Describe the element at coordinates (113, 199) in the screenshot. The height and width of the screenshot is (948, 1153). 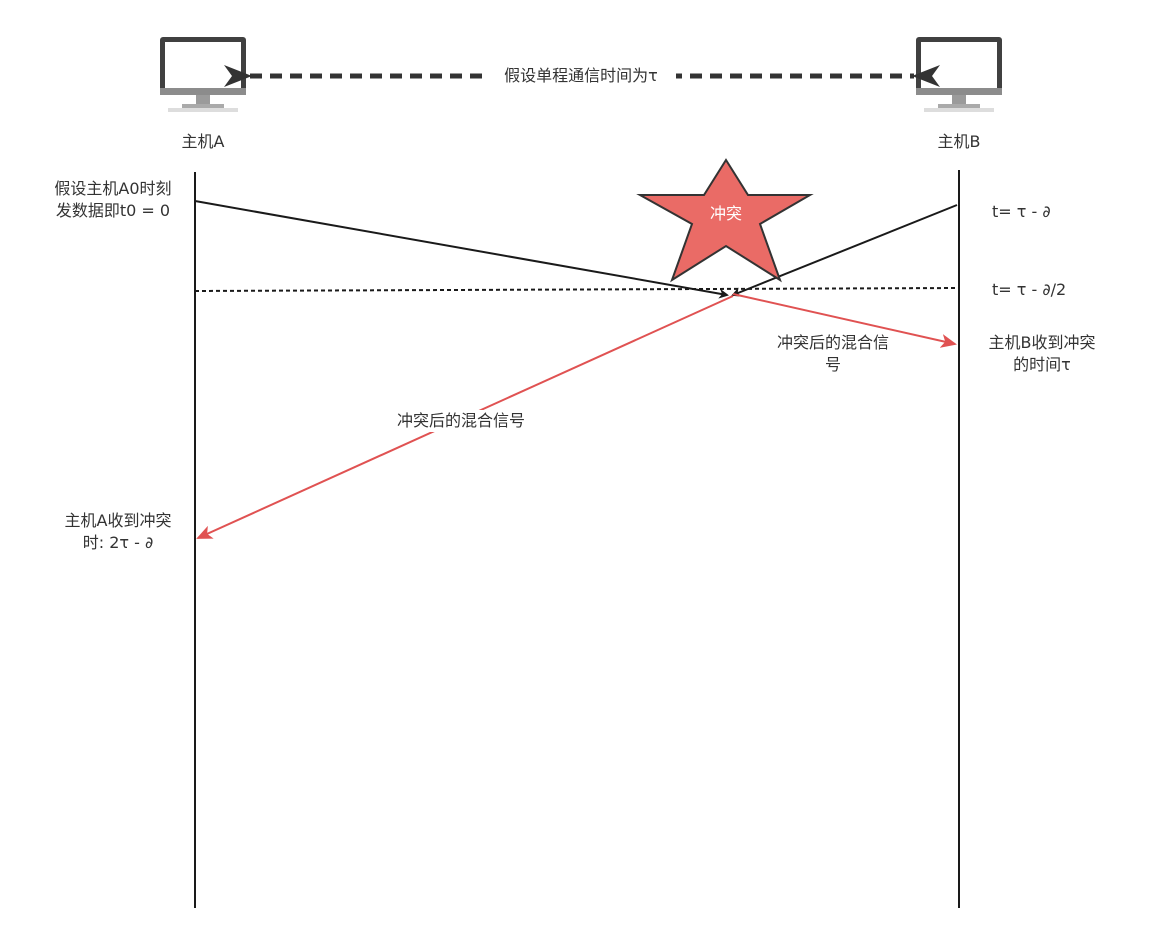
I see `a-start-note: 假设主机A0时刻 发数据即t0 = 0` at that location.